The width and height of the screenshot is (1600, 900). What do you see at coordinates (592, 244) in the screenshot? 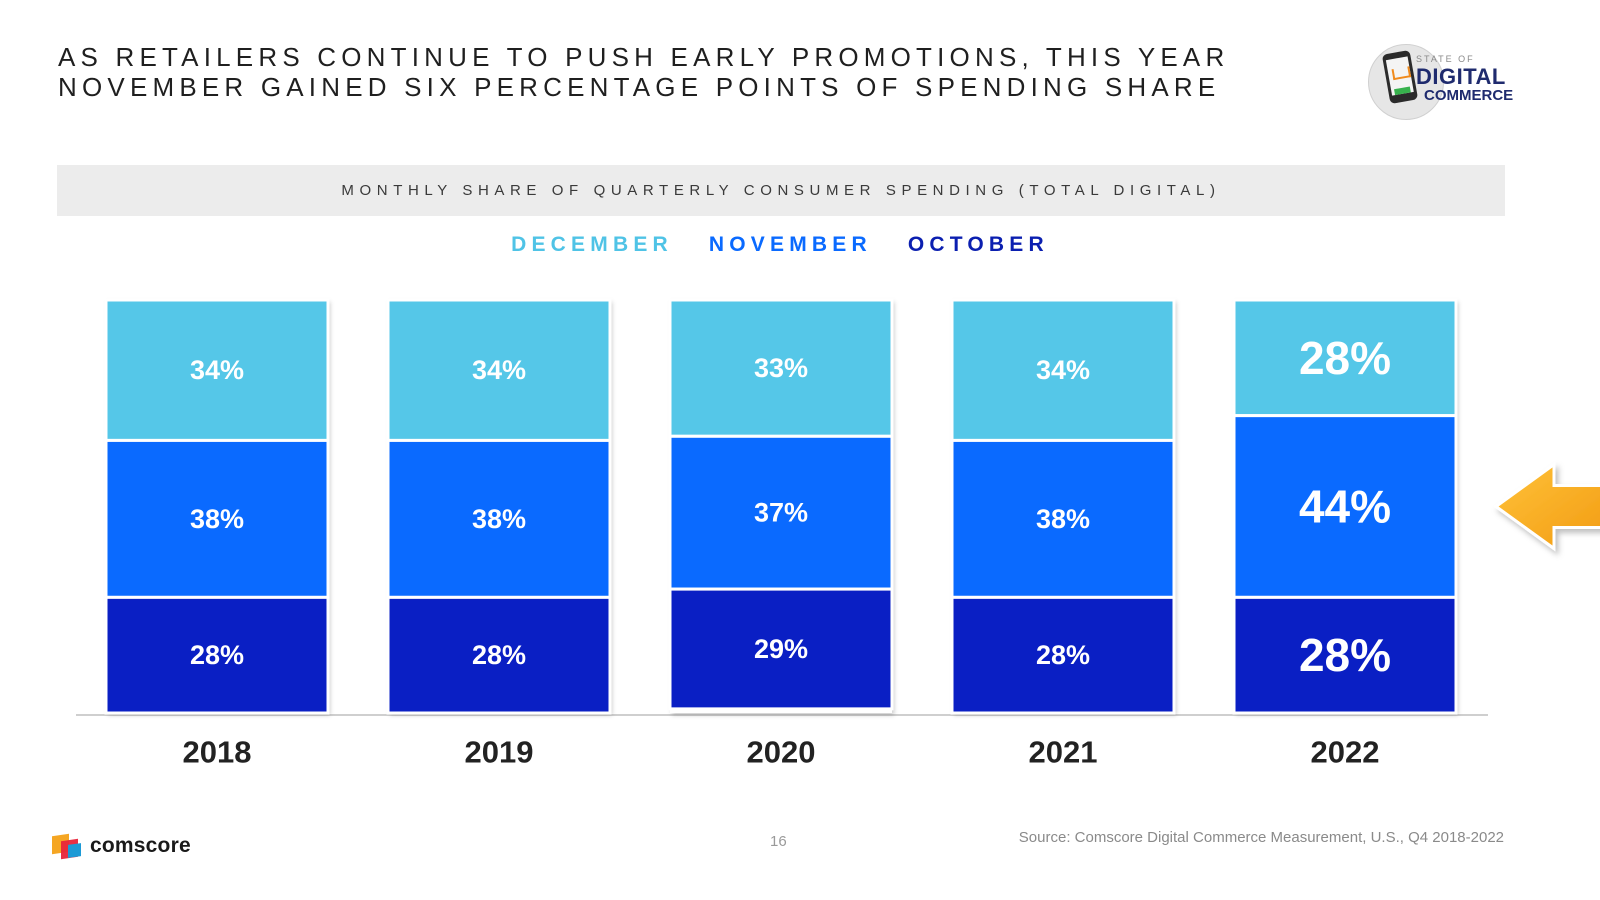
I see `legend-december: DECEMBER` at bounding box center [592, 244].